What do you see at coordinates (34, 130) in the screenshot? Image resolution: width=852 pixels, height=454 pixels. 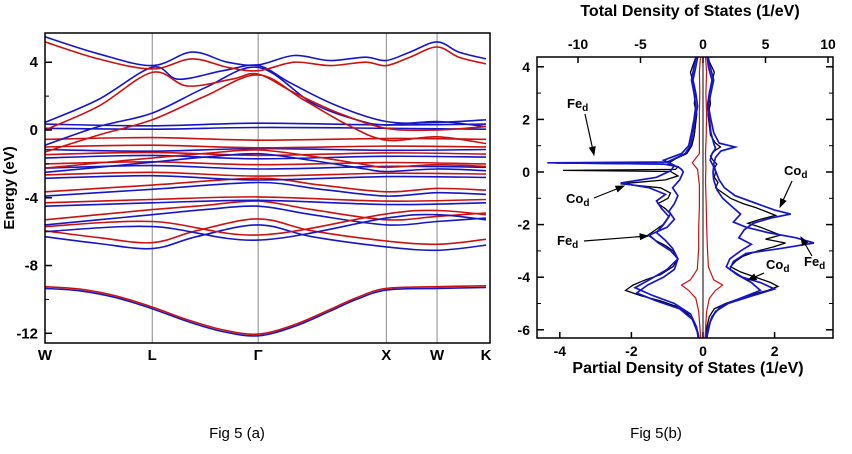 I see `band-y-tick-label: 0` at bounding box center [34, 130].